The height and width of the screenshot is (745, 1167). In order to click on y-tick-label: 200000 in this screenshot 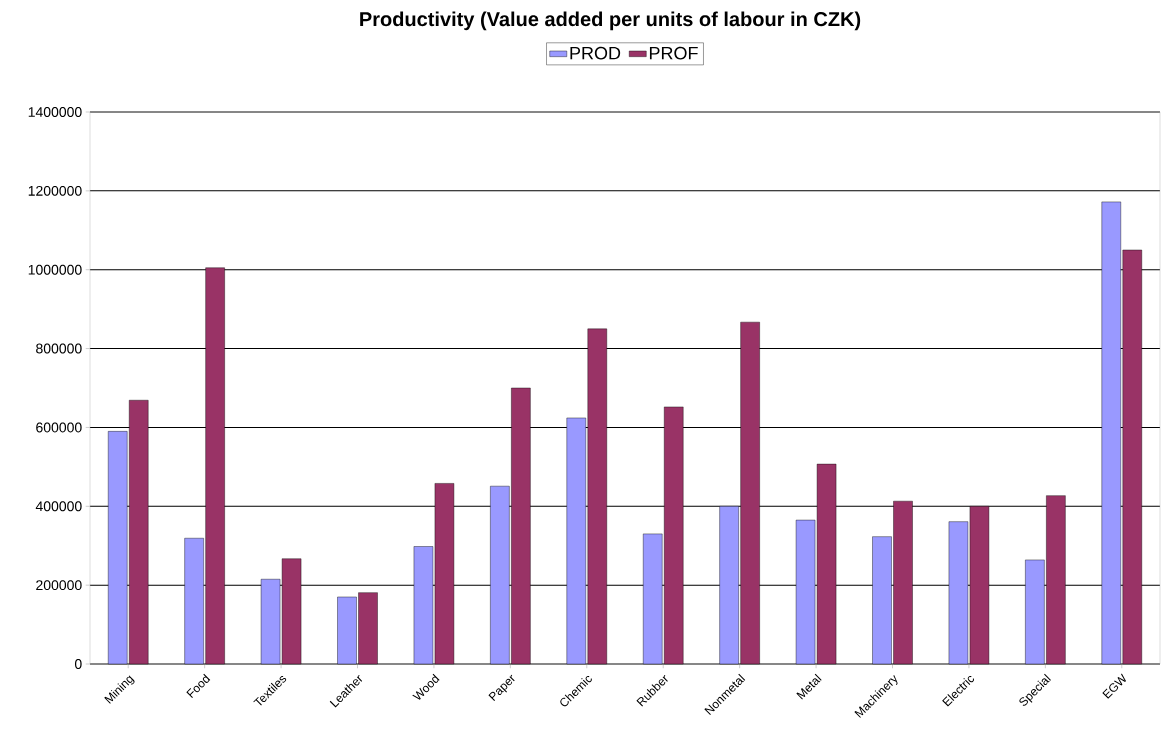, I will do `click(59, 585)`.